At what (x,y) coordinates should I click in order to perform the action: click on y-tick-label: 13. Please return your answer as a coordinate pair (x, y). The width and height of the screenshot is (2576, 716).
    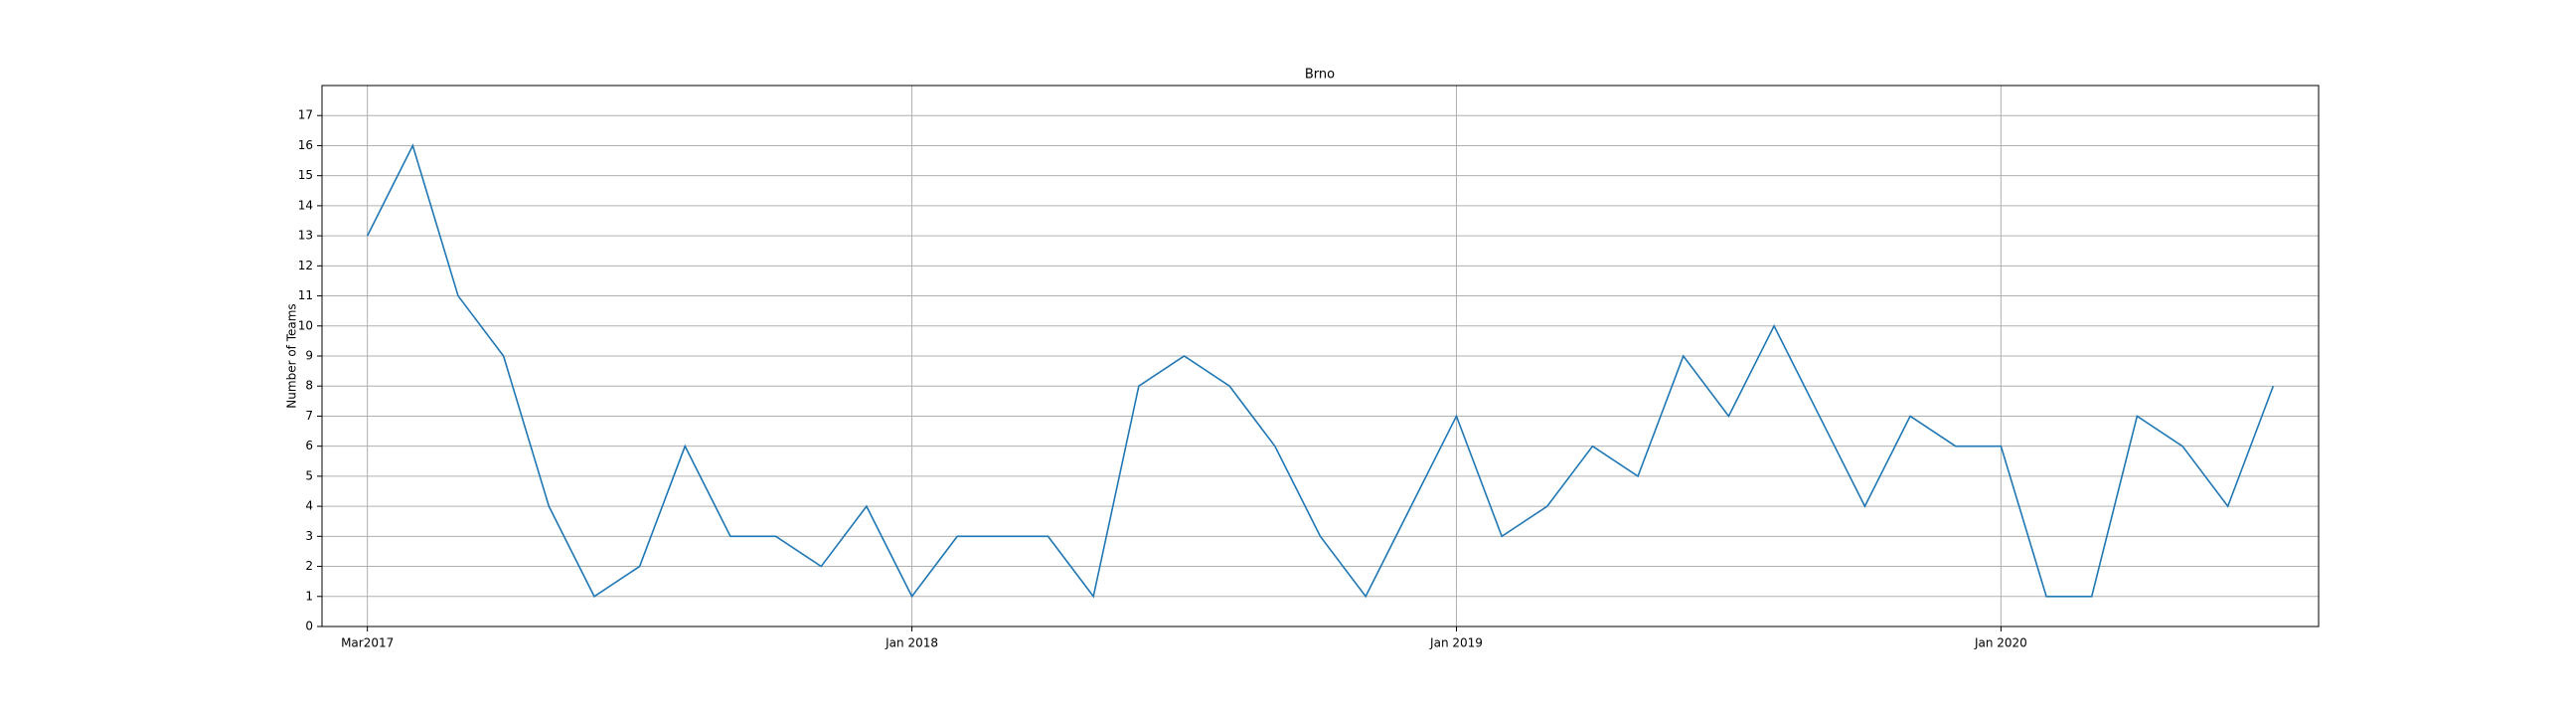
    Looking at the image, I should click on (305, 236).